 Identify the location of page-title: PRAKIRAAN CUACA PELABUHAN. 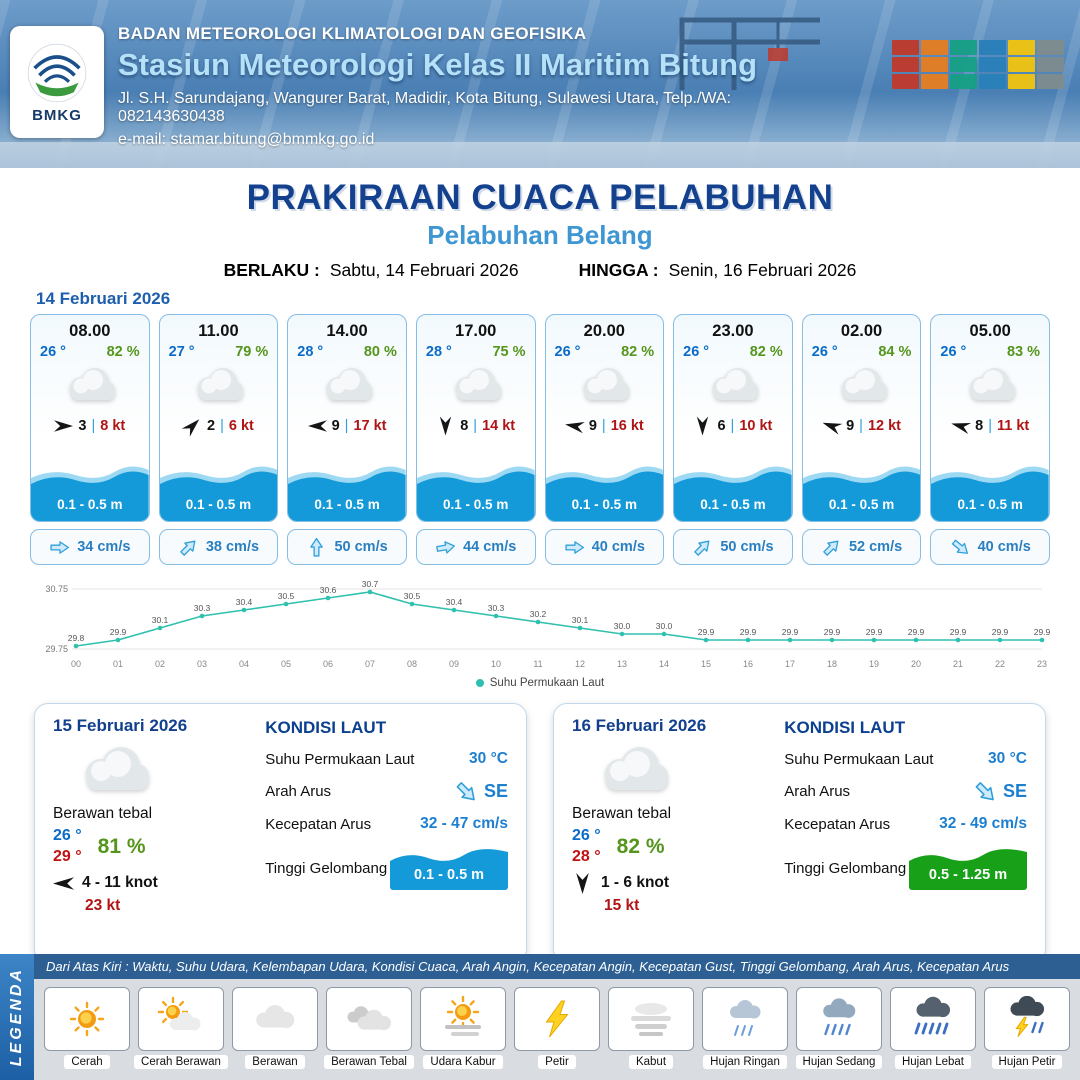
(540, 197).